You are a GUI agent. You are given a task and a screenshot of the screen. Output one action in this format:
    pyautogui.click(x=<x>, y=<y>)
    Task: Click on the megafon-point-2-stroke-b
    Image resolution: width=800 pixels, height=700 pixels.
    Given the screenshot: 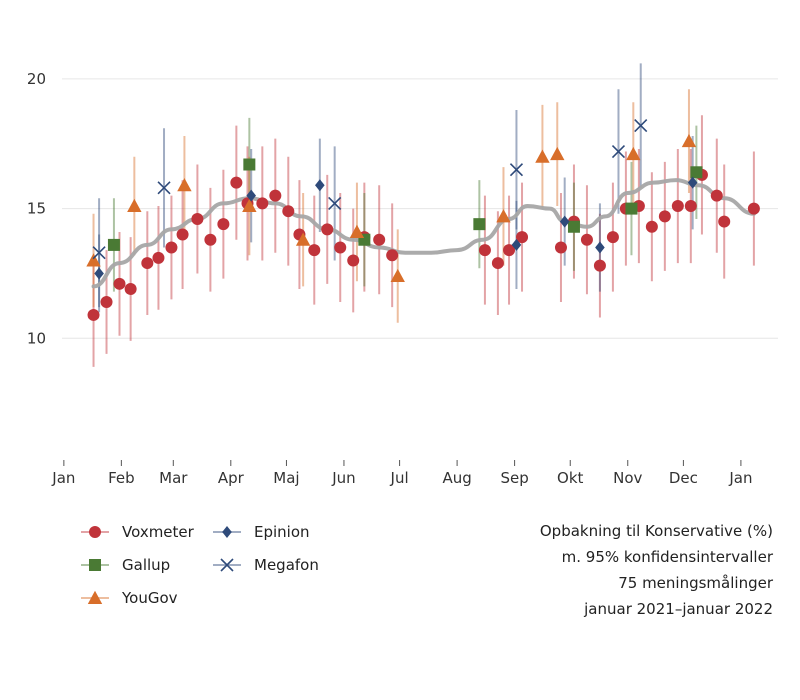 What is the action you would take?
    pyautogui.click(x=335, y=203)
    